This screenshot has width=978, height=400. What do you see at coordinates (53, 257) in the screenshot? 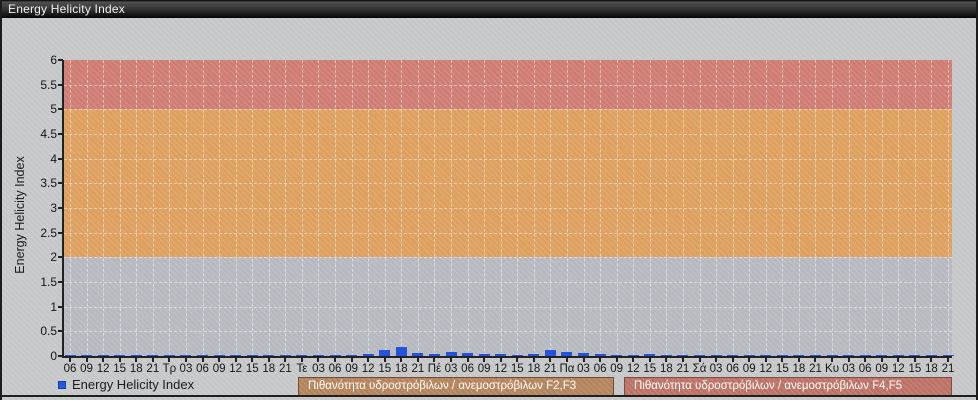
I see `y-tick-label: 2` at bounding box center [53, 257].